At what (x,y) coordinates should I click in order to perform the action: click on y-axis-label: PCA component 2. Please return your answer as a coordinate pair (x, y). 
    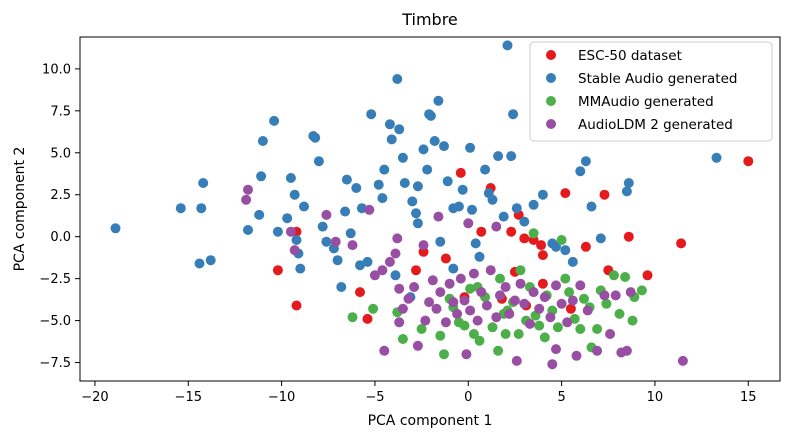
    Looking at the image, I should click on (20, 209).